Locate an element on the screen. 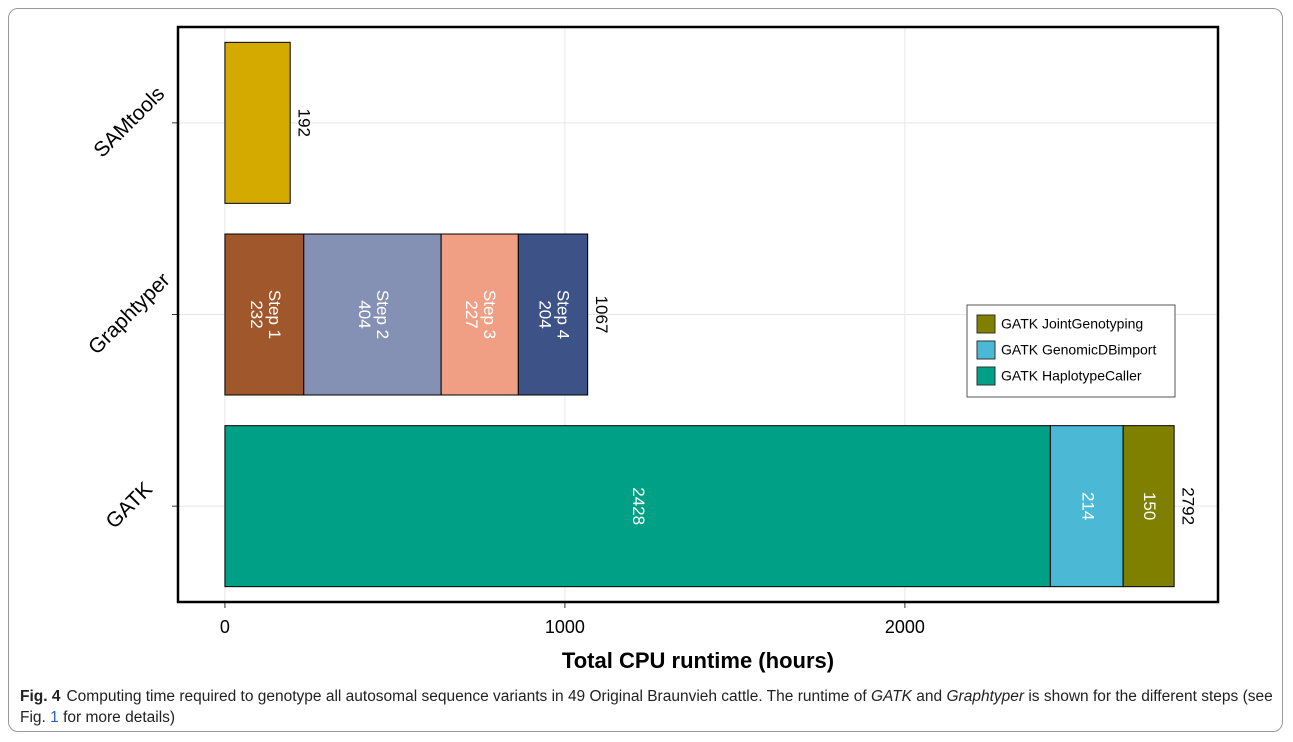 This screenshot has height=742, width=1293. legend-label: GATK HaplotypeCaller is located at coordinates (1071, 376).